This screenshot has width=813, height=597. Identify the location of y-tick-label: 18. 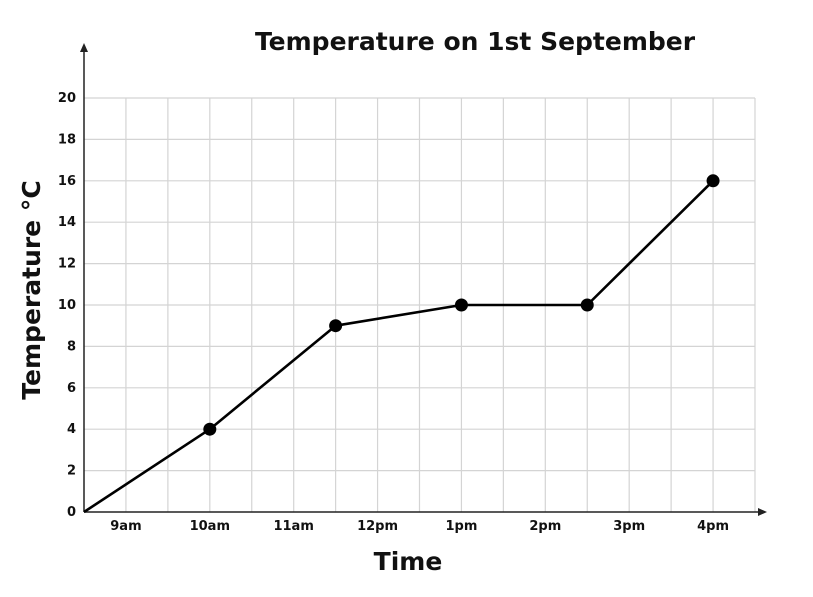
(67, 139).